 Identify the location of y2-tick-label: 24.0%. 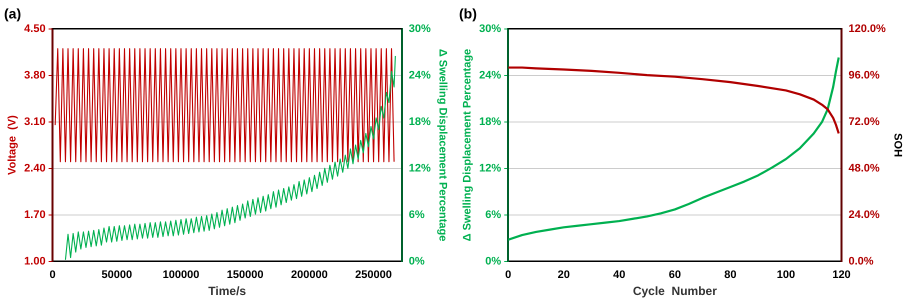
(864, 214).